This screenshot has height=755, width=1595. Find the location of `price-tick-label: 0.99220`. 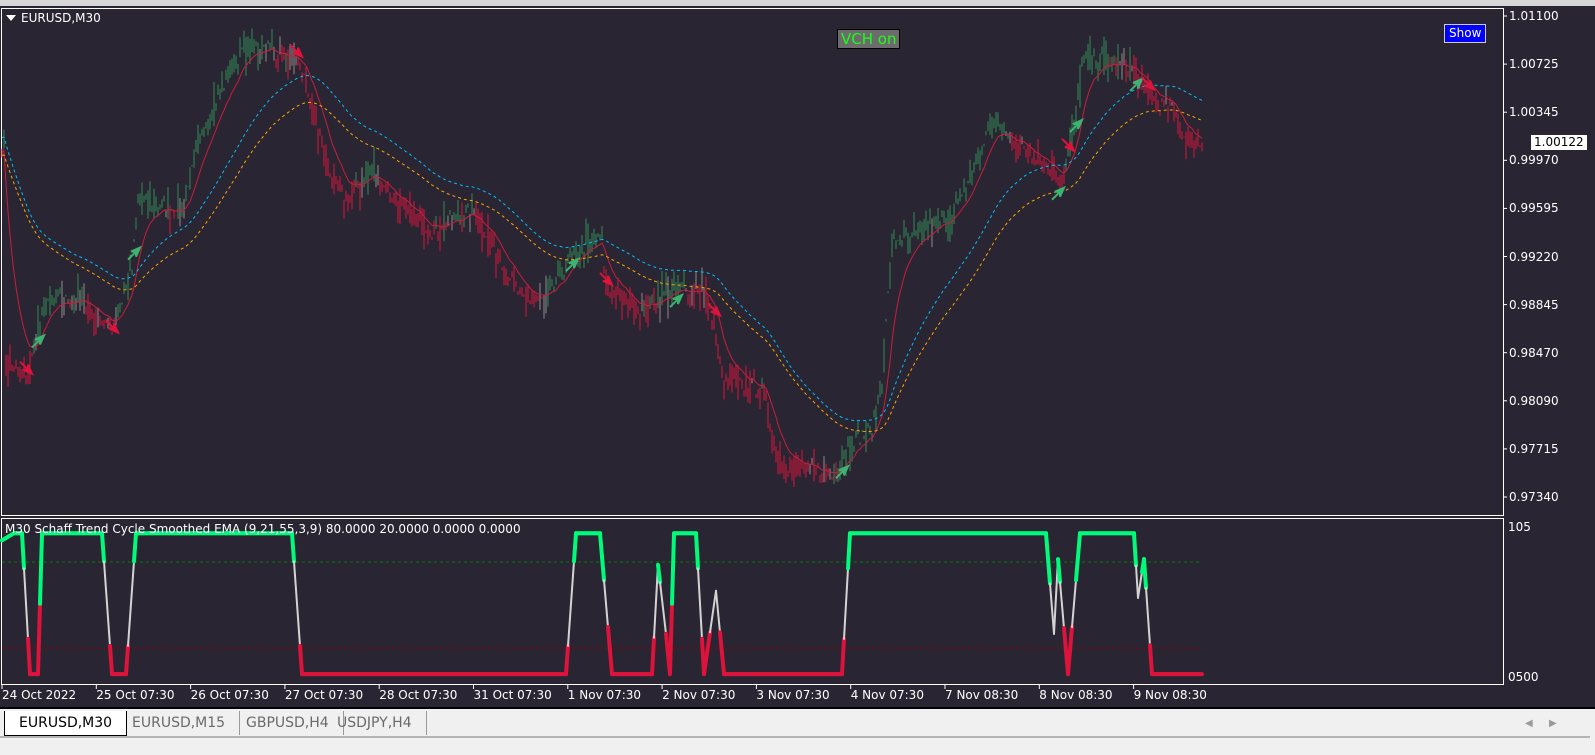

price-tick-label: 0.99220 is located at coordinates (1534, 256).